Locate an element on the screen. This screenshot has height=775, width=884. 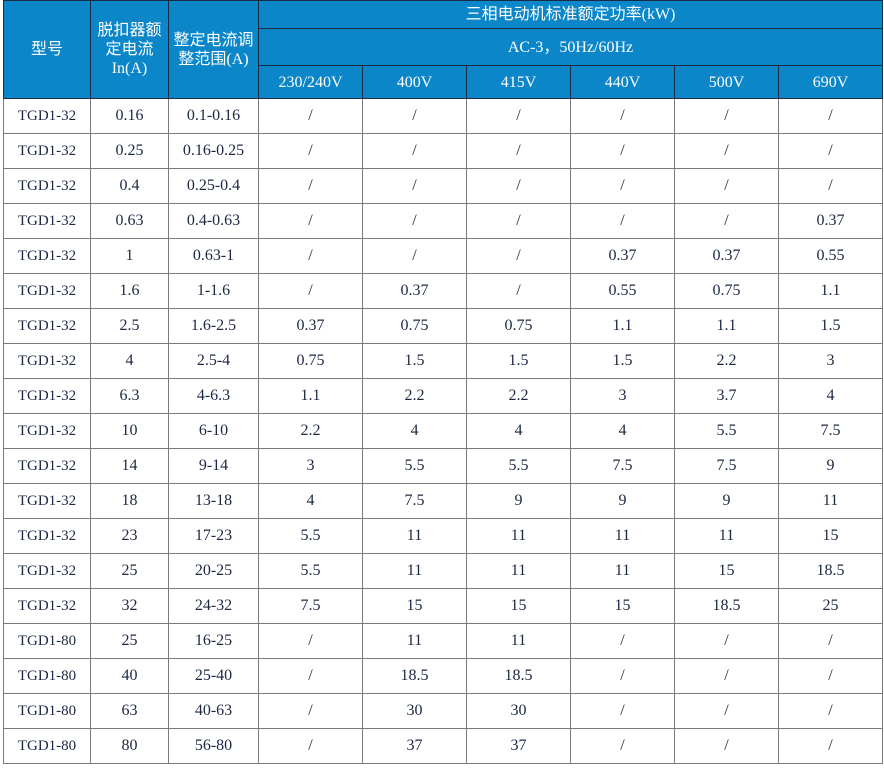
cell-rated-current: 0.4 is located at coordinates (129, 186).